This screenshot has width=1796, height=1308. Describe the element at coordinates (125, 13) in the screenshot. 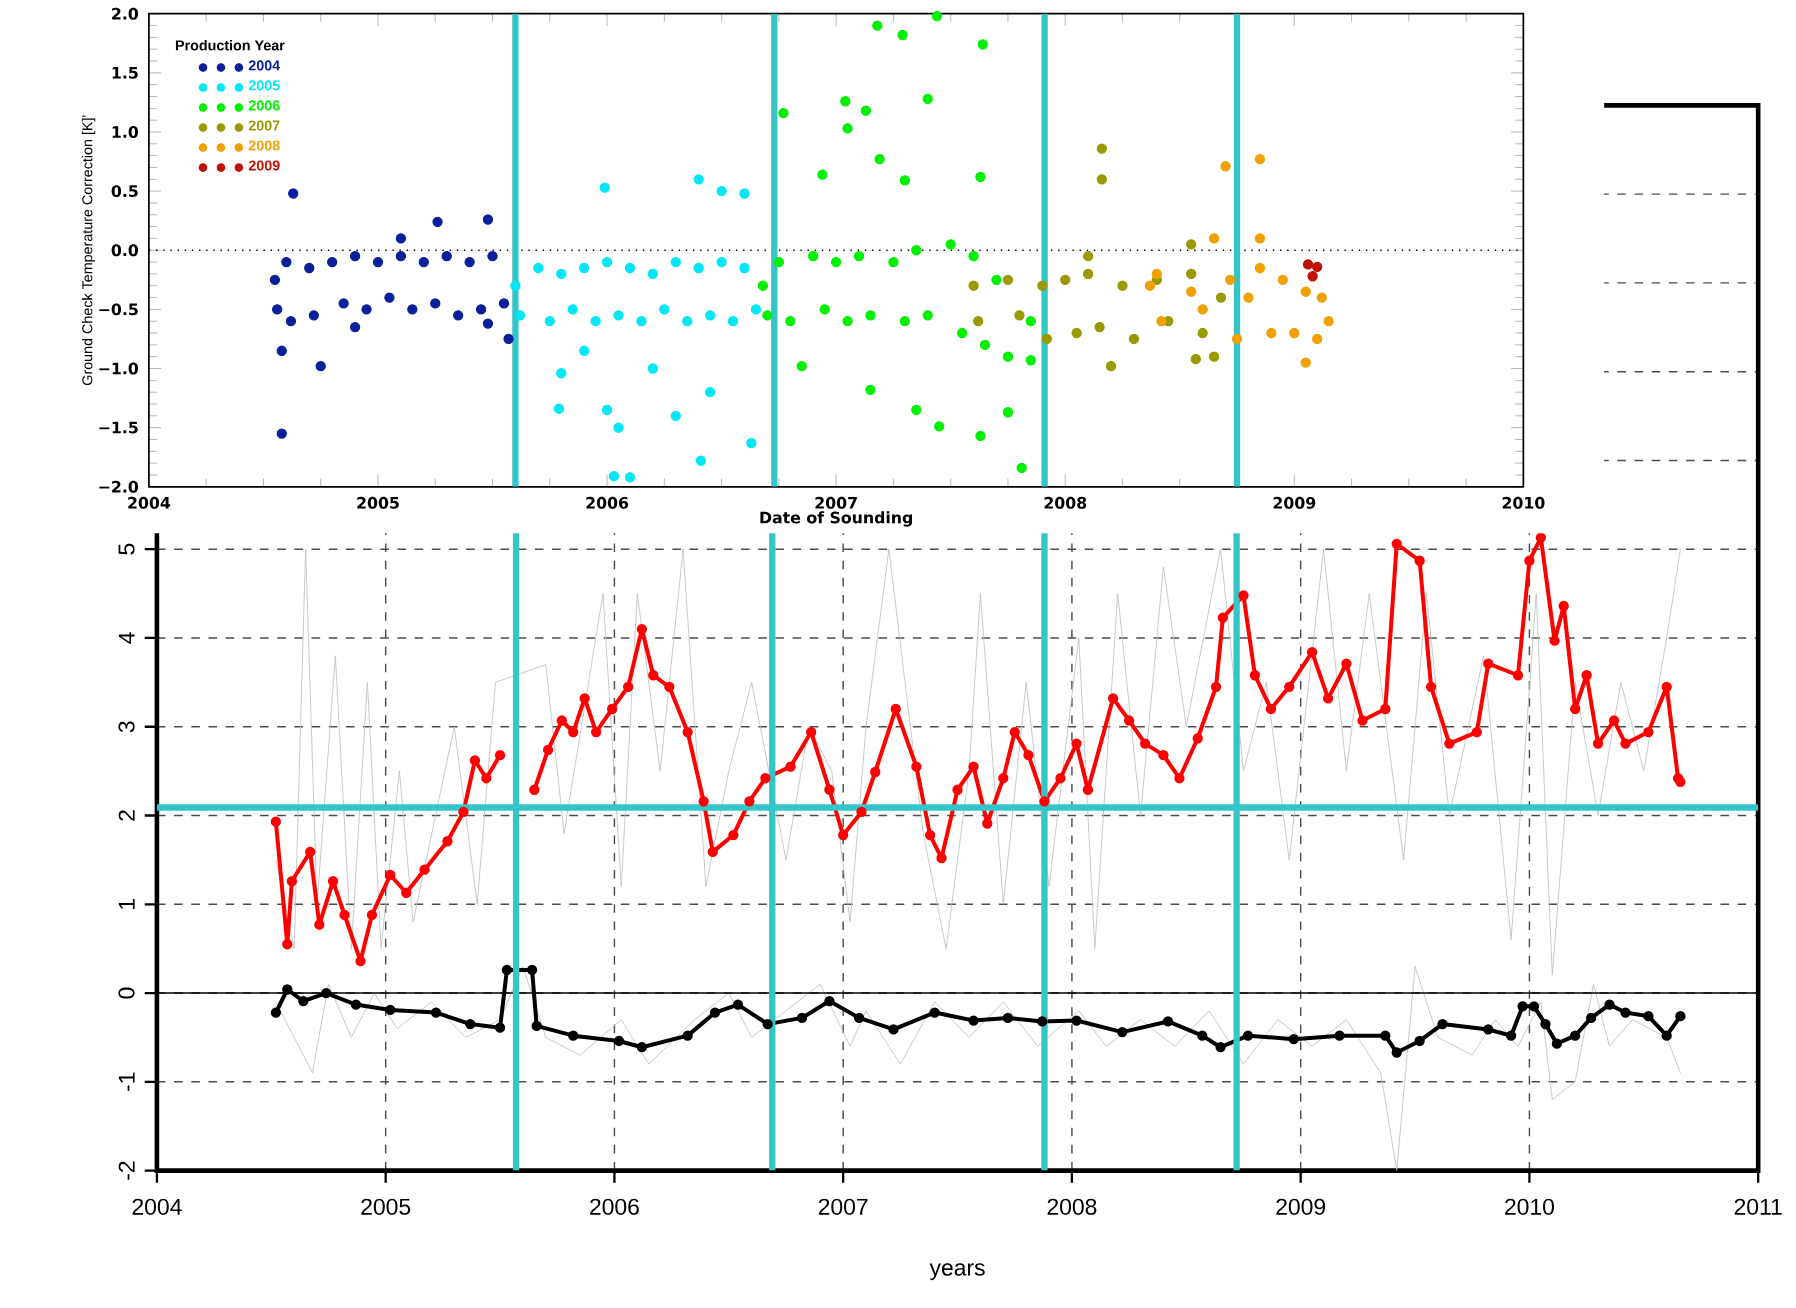

I see `y-tick-label: 2.0` at that location.